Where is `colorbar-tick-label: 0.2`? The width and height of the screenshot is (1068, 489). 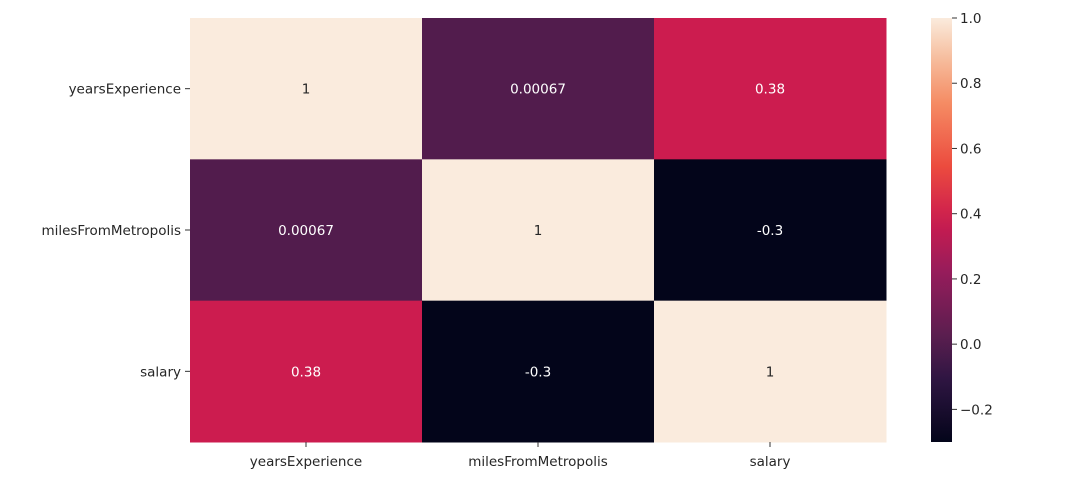
colorbar-tick-label: 0.2 is located at coordinates (970, 280).